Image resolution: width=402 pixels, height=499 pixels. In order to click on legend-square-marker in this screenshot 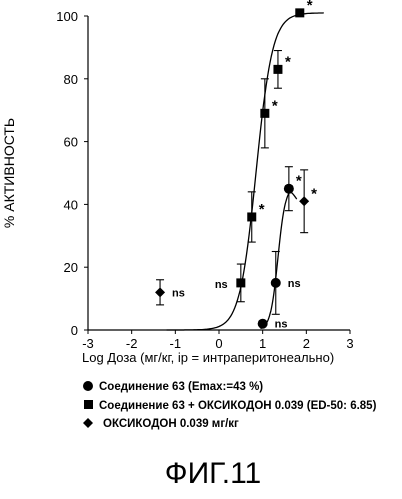, I will do `click(88, 404)`.